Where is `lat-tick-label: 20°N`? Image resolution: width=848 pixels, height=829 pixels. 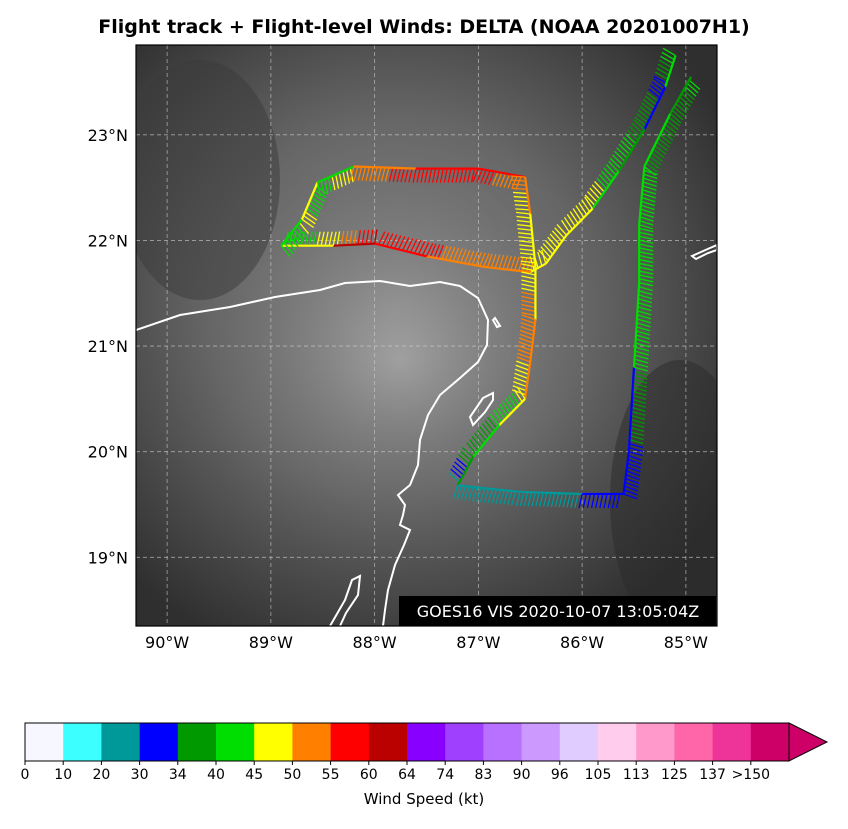 lat-tick-label: 20°N is located at coordinates (108, 452).